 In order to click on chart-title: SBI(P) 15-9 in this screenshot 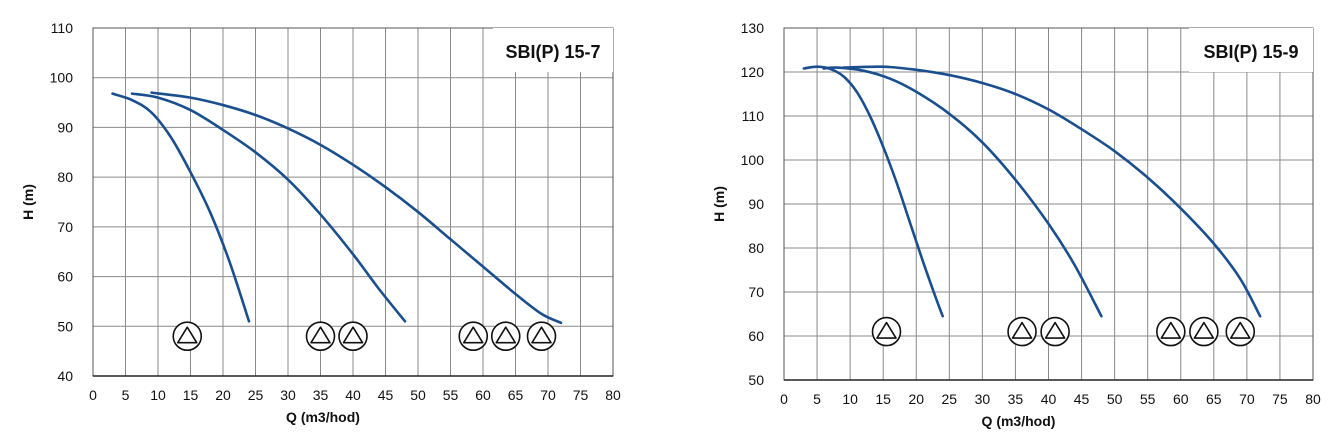, I will do `click(1250, 52)`.